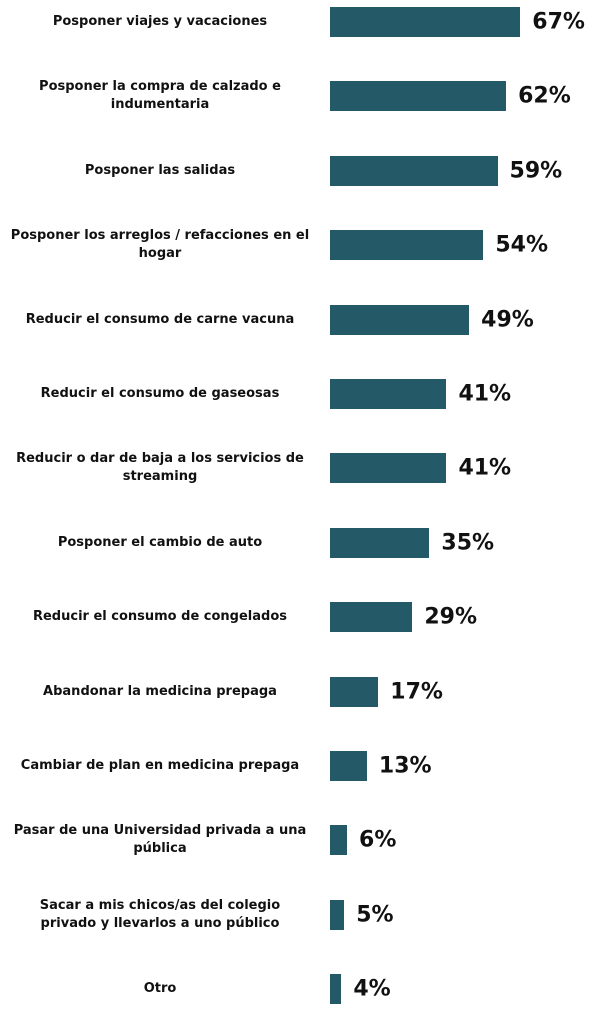 This screenshot has height=1019, width=597. What do you see at coordinates (416, 692) in the screenshot?
I see `value-label: 17%` at bounding box center [416, 692].